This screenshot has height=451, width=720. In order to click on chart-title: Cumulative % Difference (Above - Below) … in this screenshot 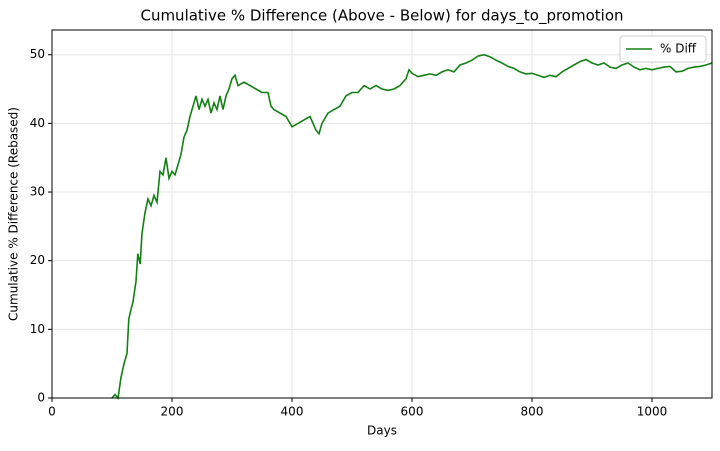, I will do `click(381, 16)`.